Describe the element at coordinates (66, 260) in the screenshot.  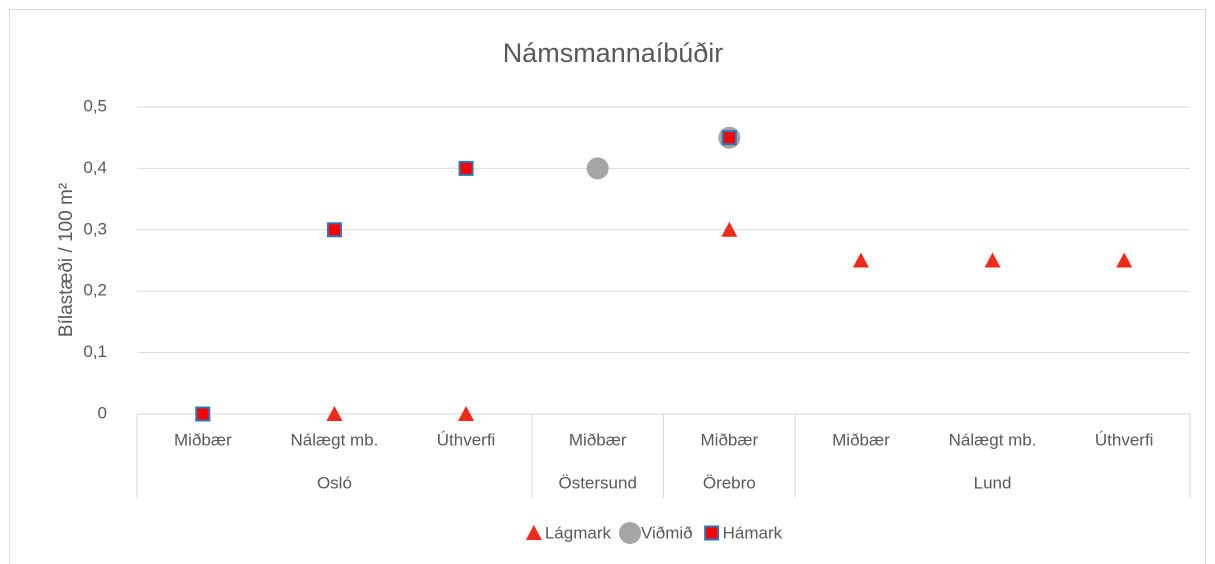
I see `y-axis-label: Bílastæði / 100 m²` at that location.